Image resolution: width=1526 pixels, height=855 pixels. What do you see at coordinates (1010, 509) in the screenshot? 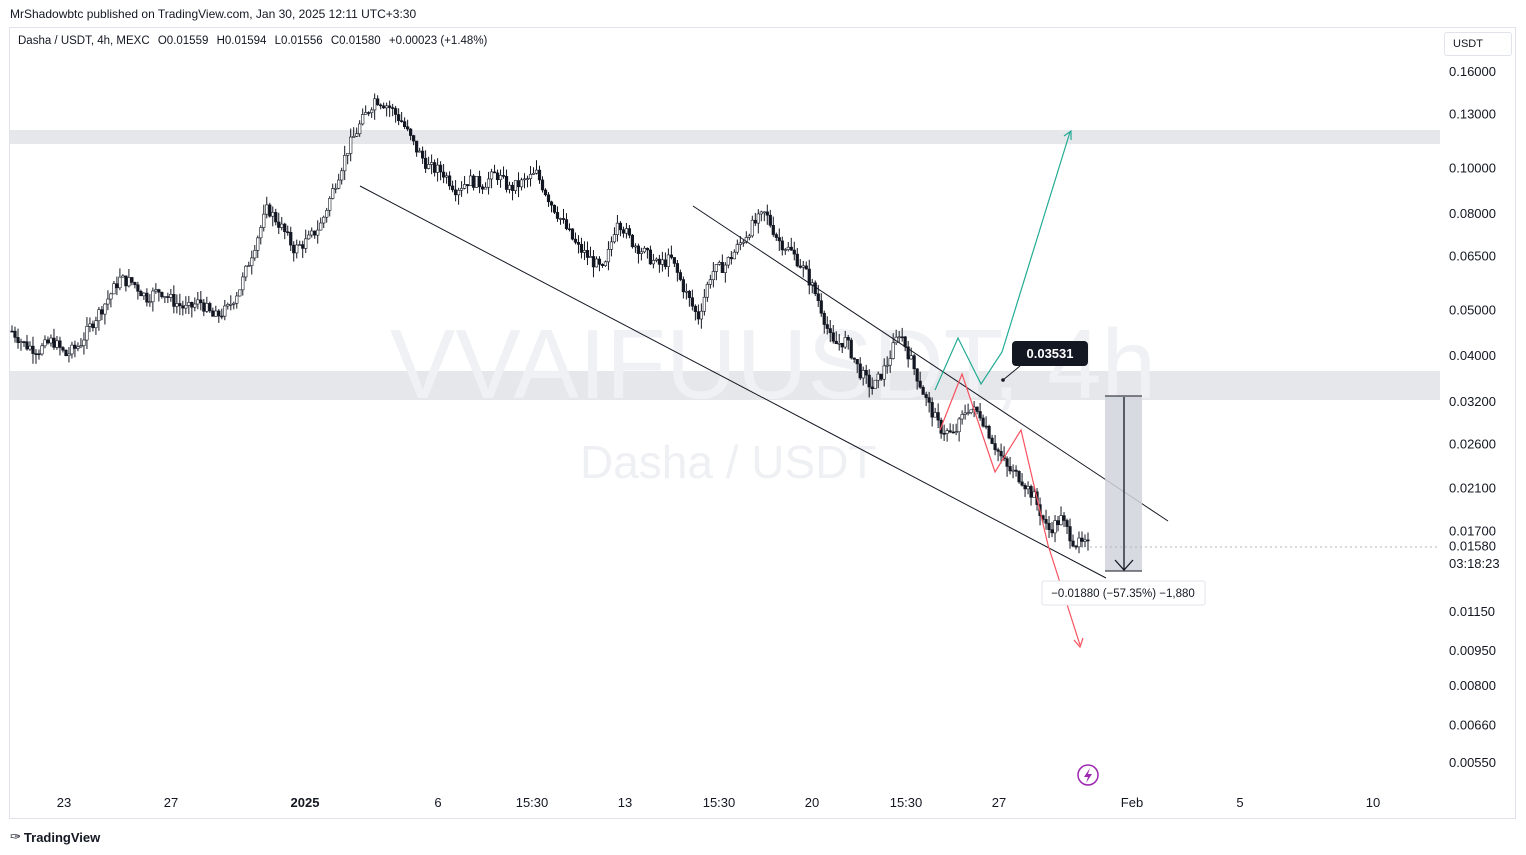
I see `bearish-projection-path` at bounding box center [1010, 509].